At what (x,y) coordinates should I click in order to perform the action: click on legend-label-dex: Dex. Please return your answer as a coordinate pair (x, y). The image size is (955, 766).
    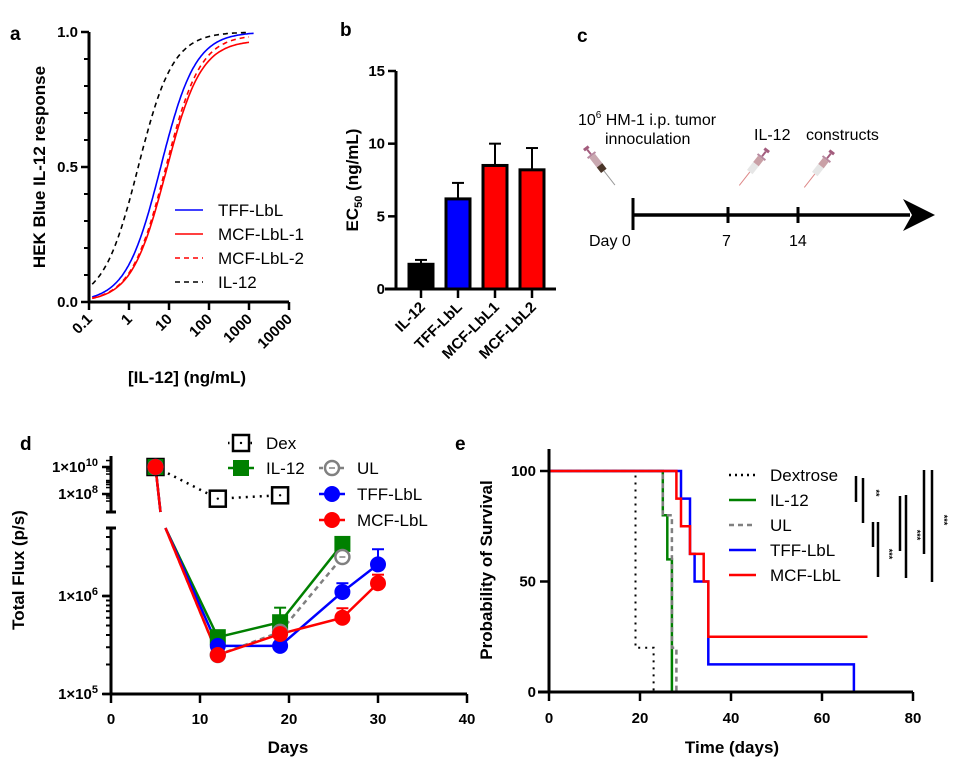
    Looking at the image, I should click on (281, 443).